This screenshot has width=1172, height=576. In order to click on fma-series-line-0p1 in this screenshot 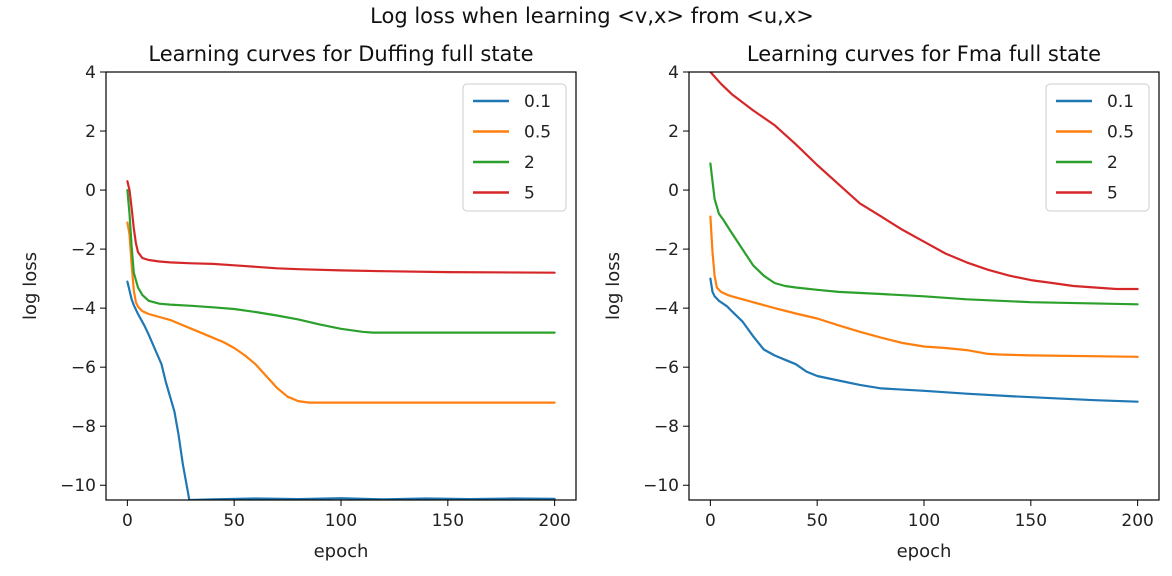, I will do `click(924, 340)`.